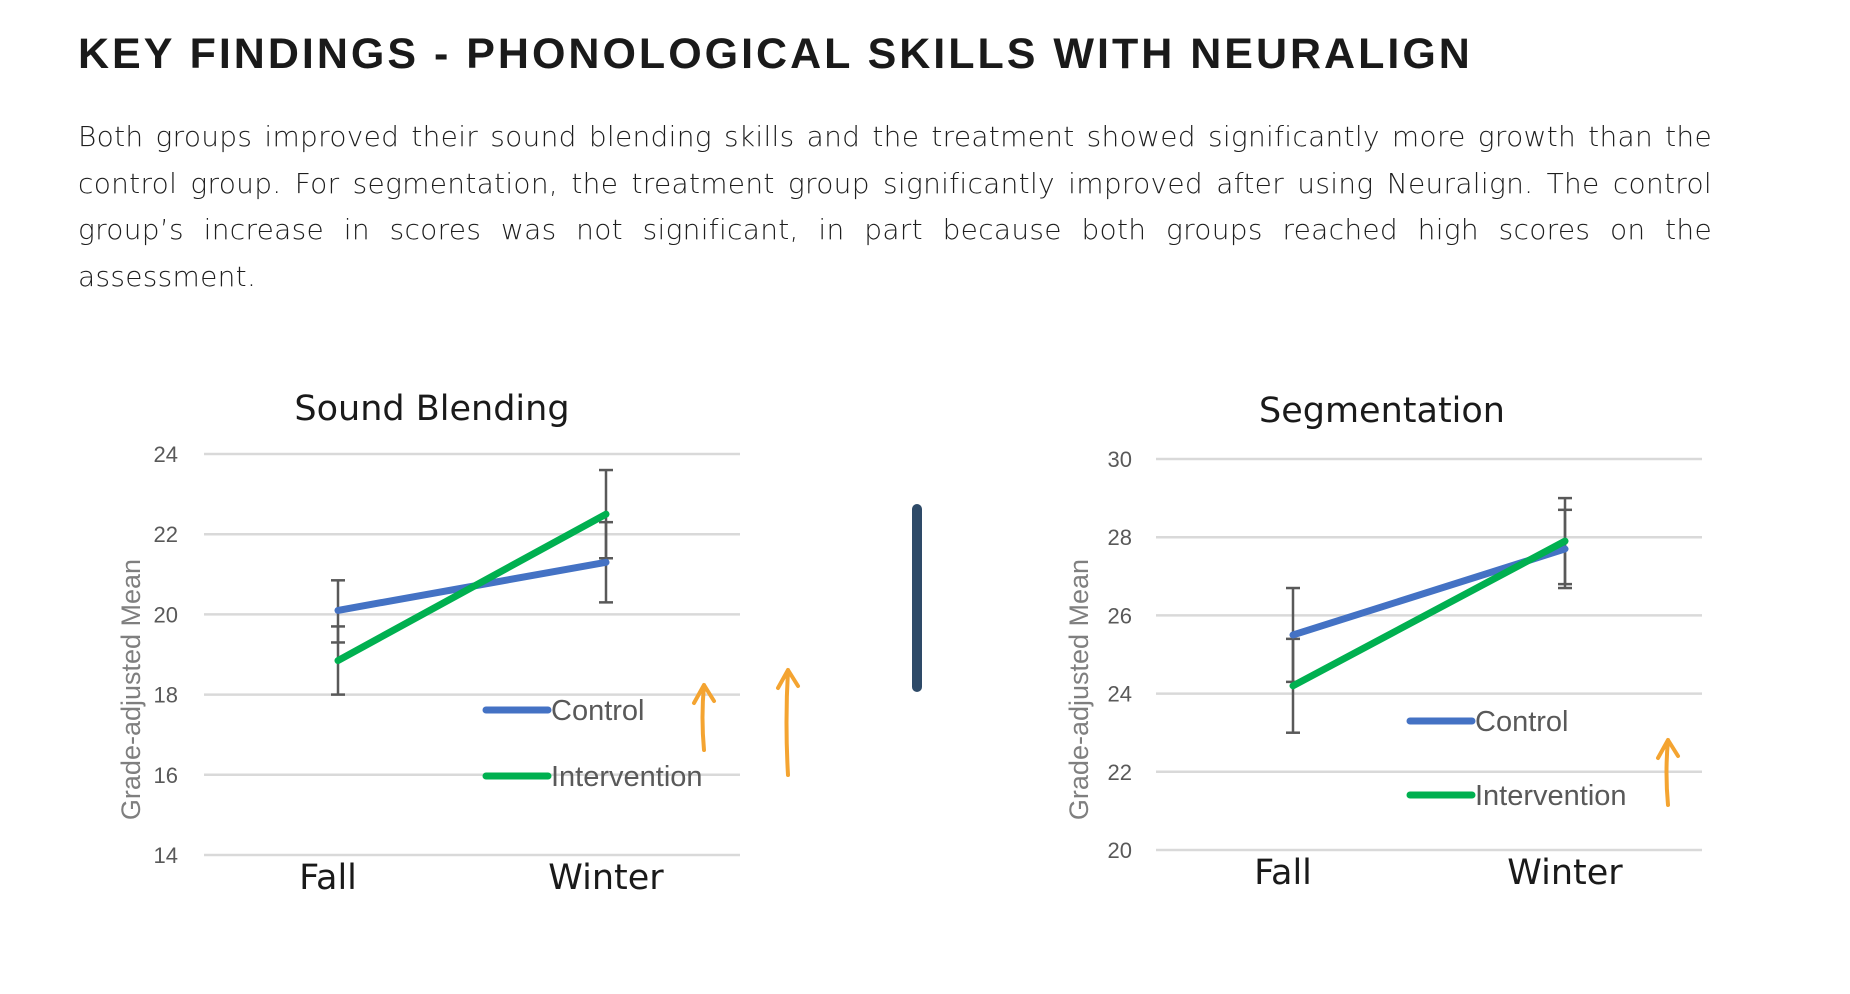  Describe the element at coordinates (917, 598) in the screenshot. I see `divider` at that location.